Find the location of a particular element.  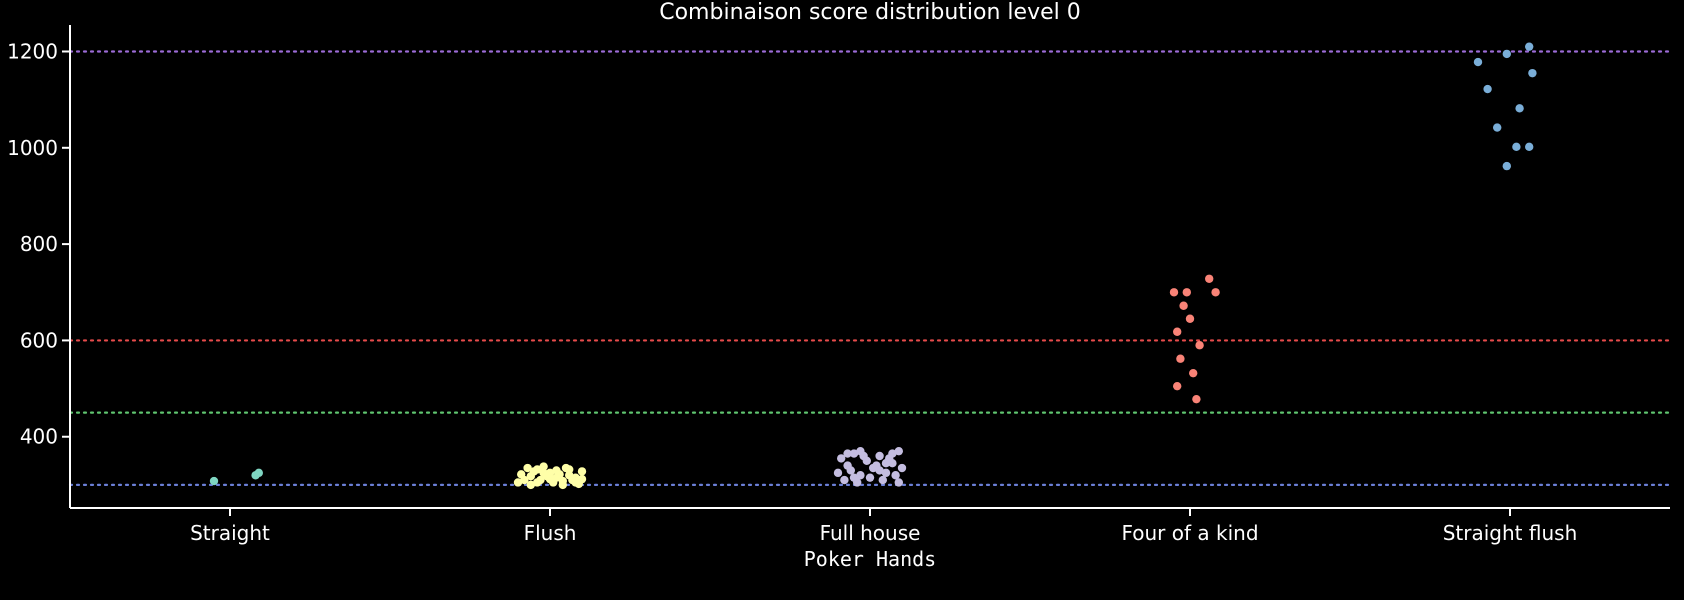

series-straight-flush is located at coordinates (1505, 106).